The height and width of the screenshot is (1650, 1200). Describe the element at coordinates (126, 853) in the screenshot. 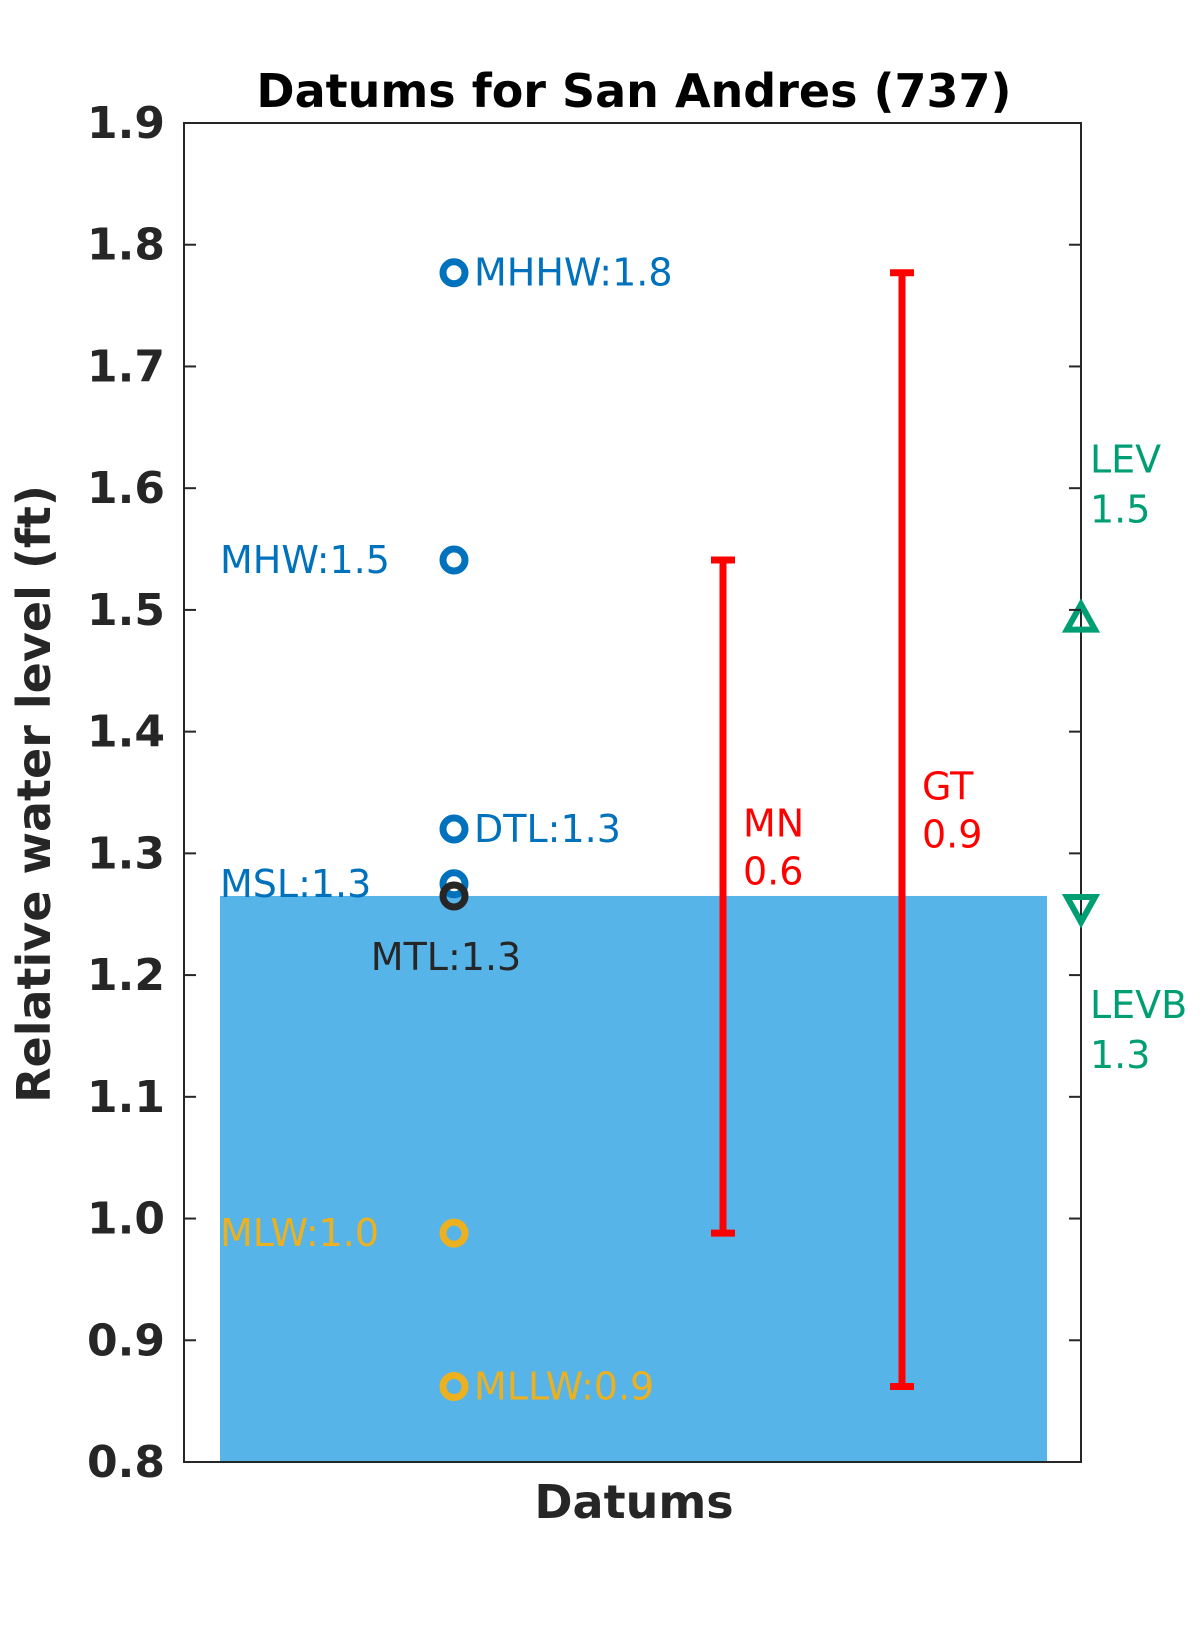

I see `y-tick-label: 1.3` at that location.